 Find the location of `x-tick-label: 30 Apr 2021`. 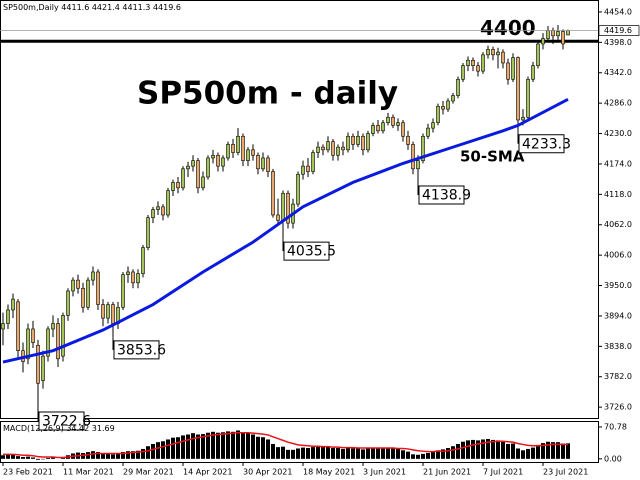

x-tick-label: 30 Apr 2021 is located at coordinates (267, 472).